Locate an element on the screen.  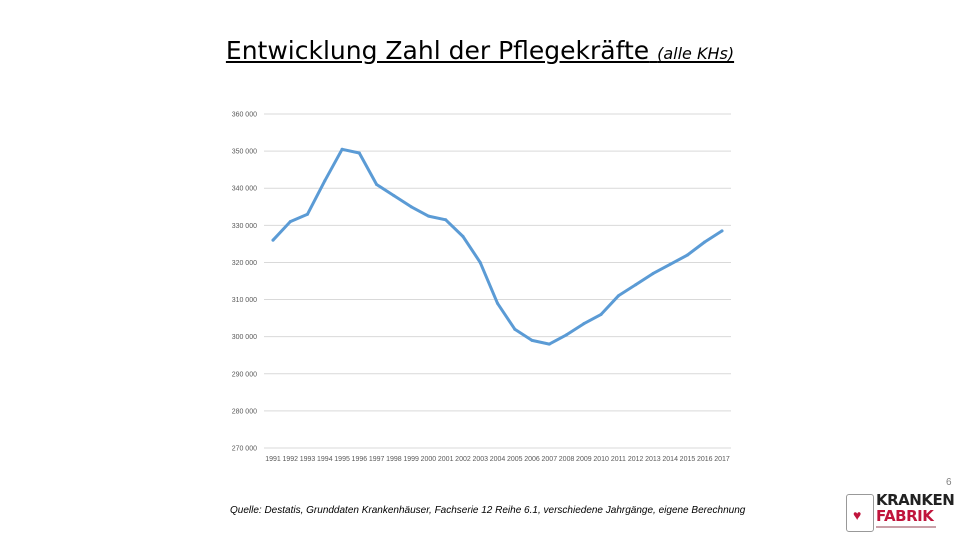
x-tick-label: 1998 is located at coordinates (394, 459).